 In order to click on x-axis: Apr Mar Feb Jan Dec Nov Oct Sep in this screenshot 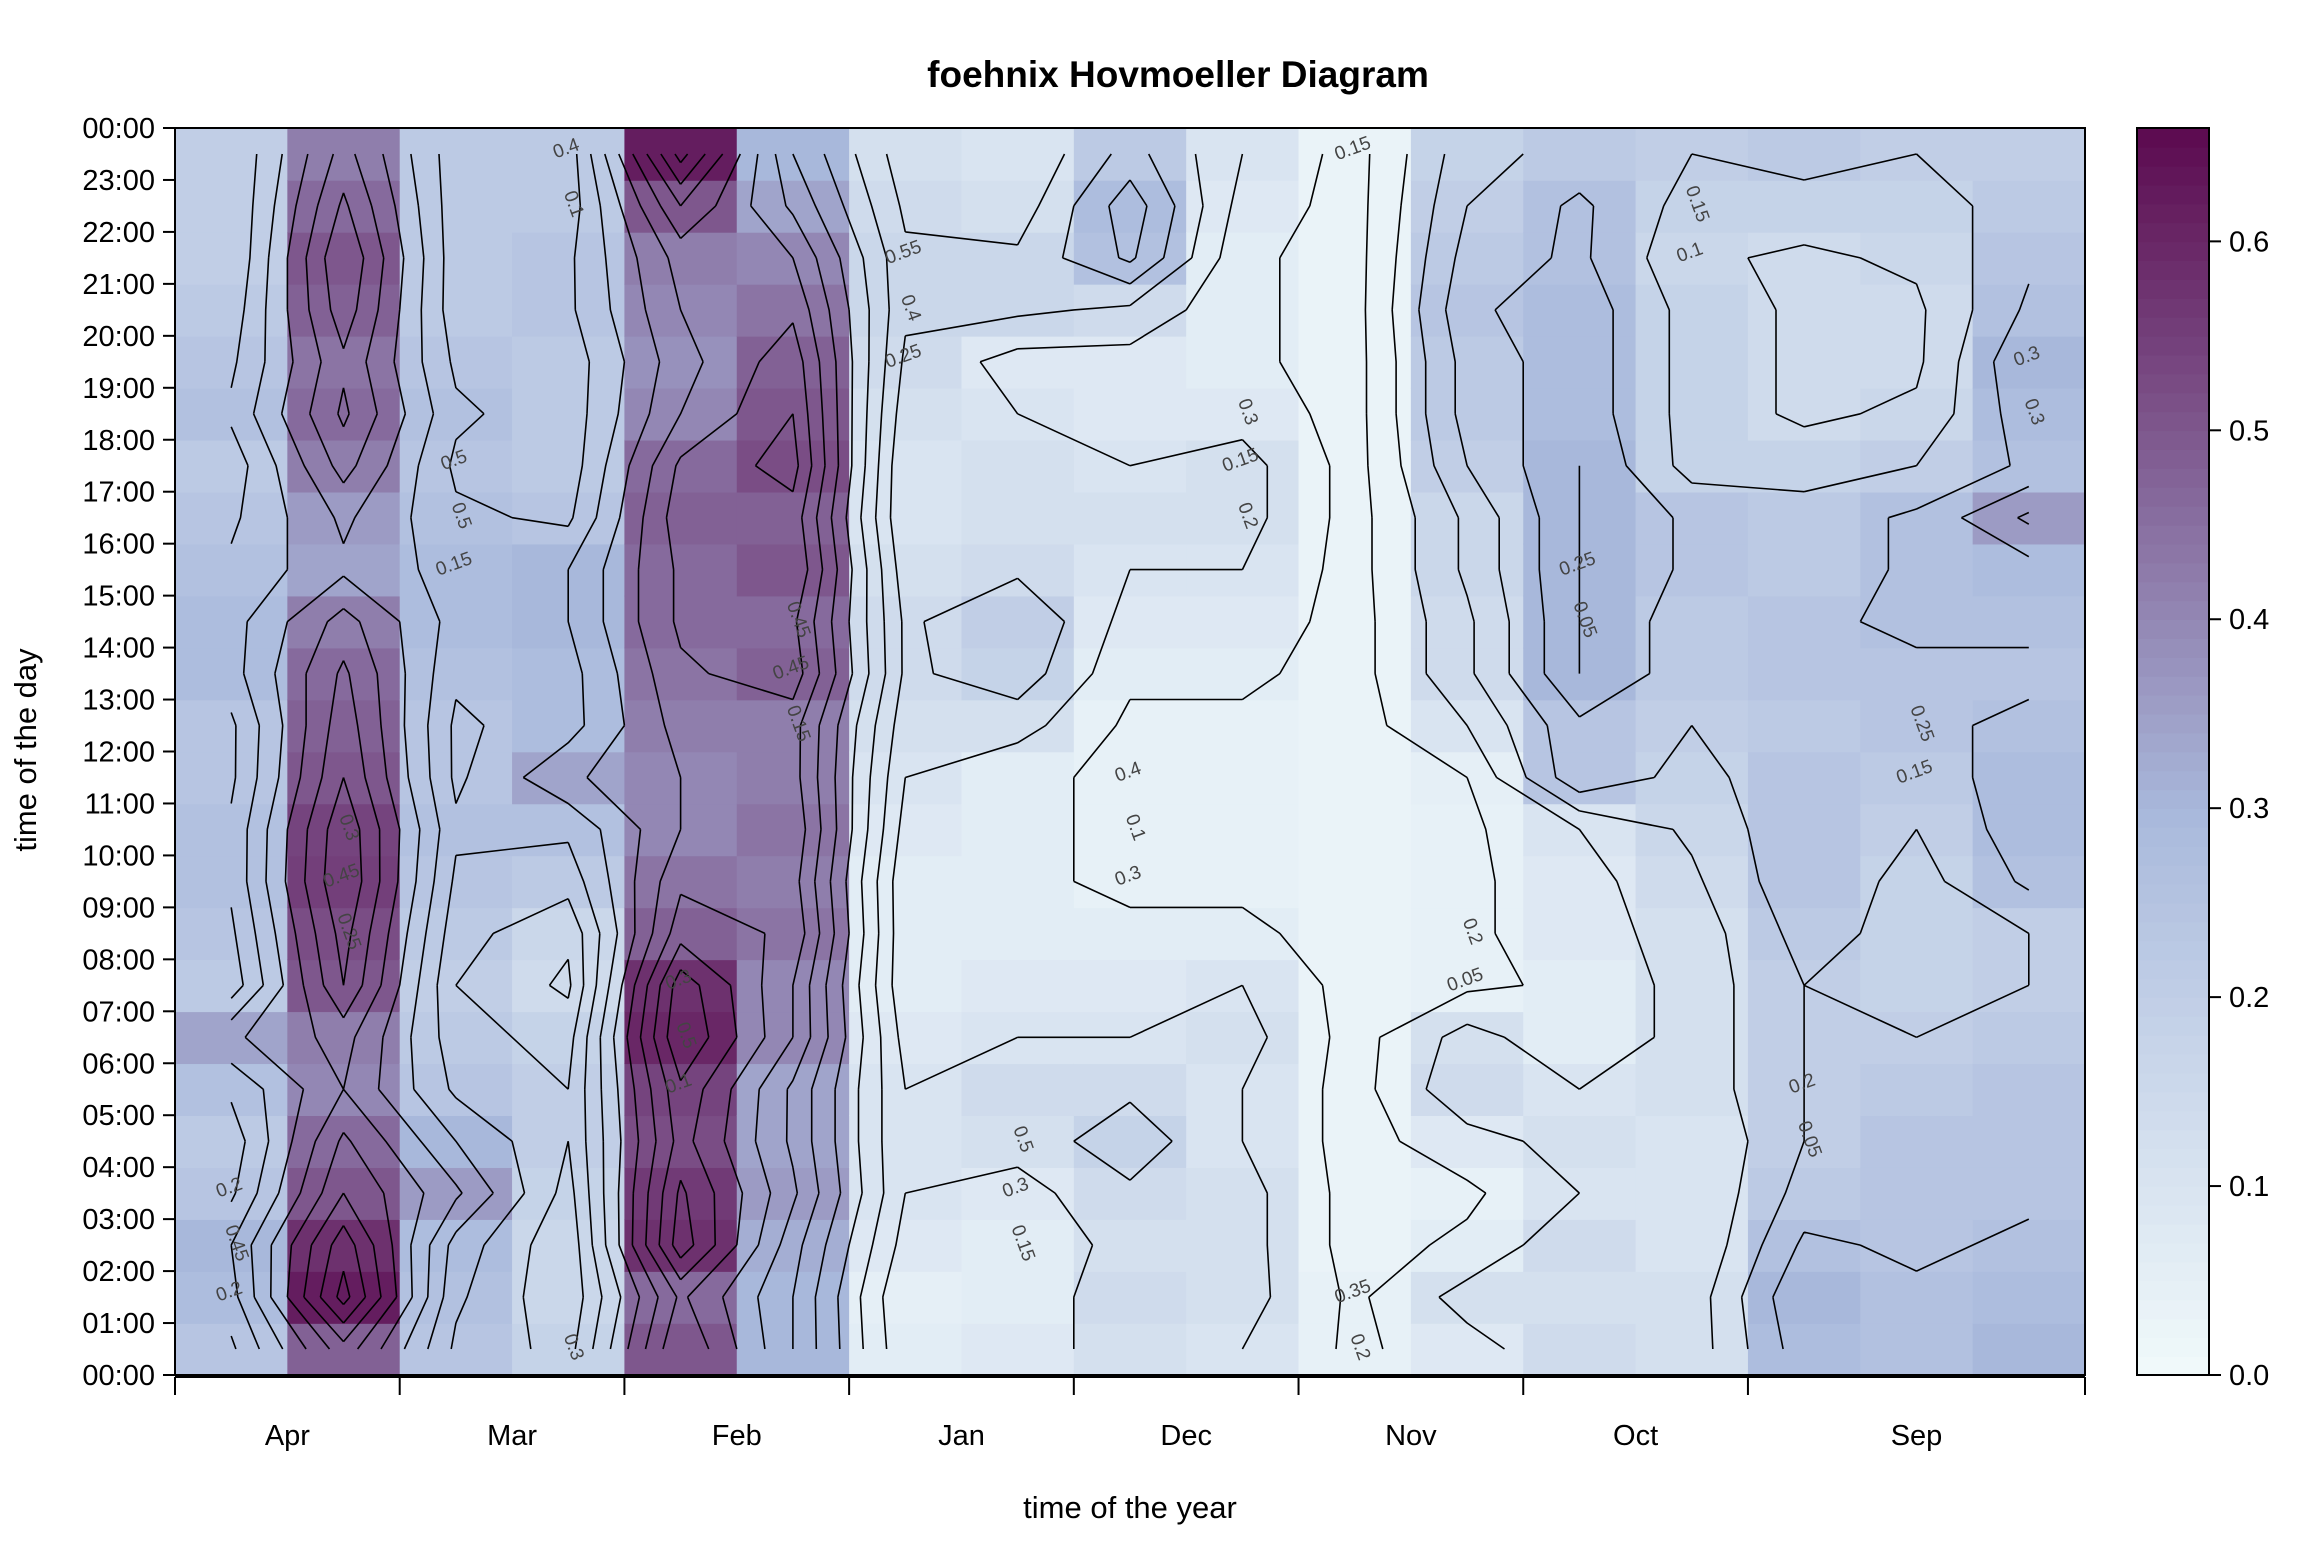, I will do `click(1130, 1414)`.